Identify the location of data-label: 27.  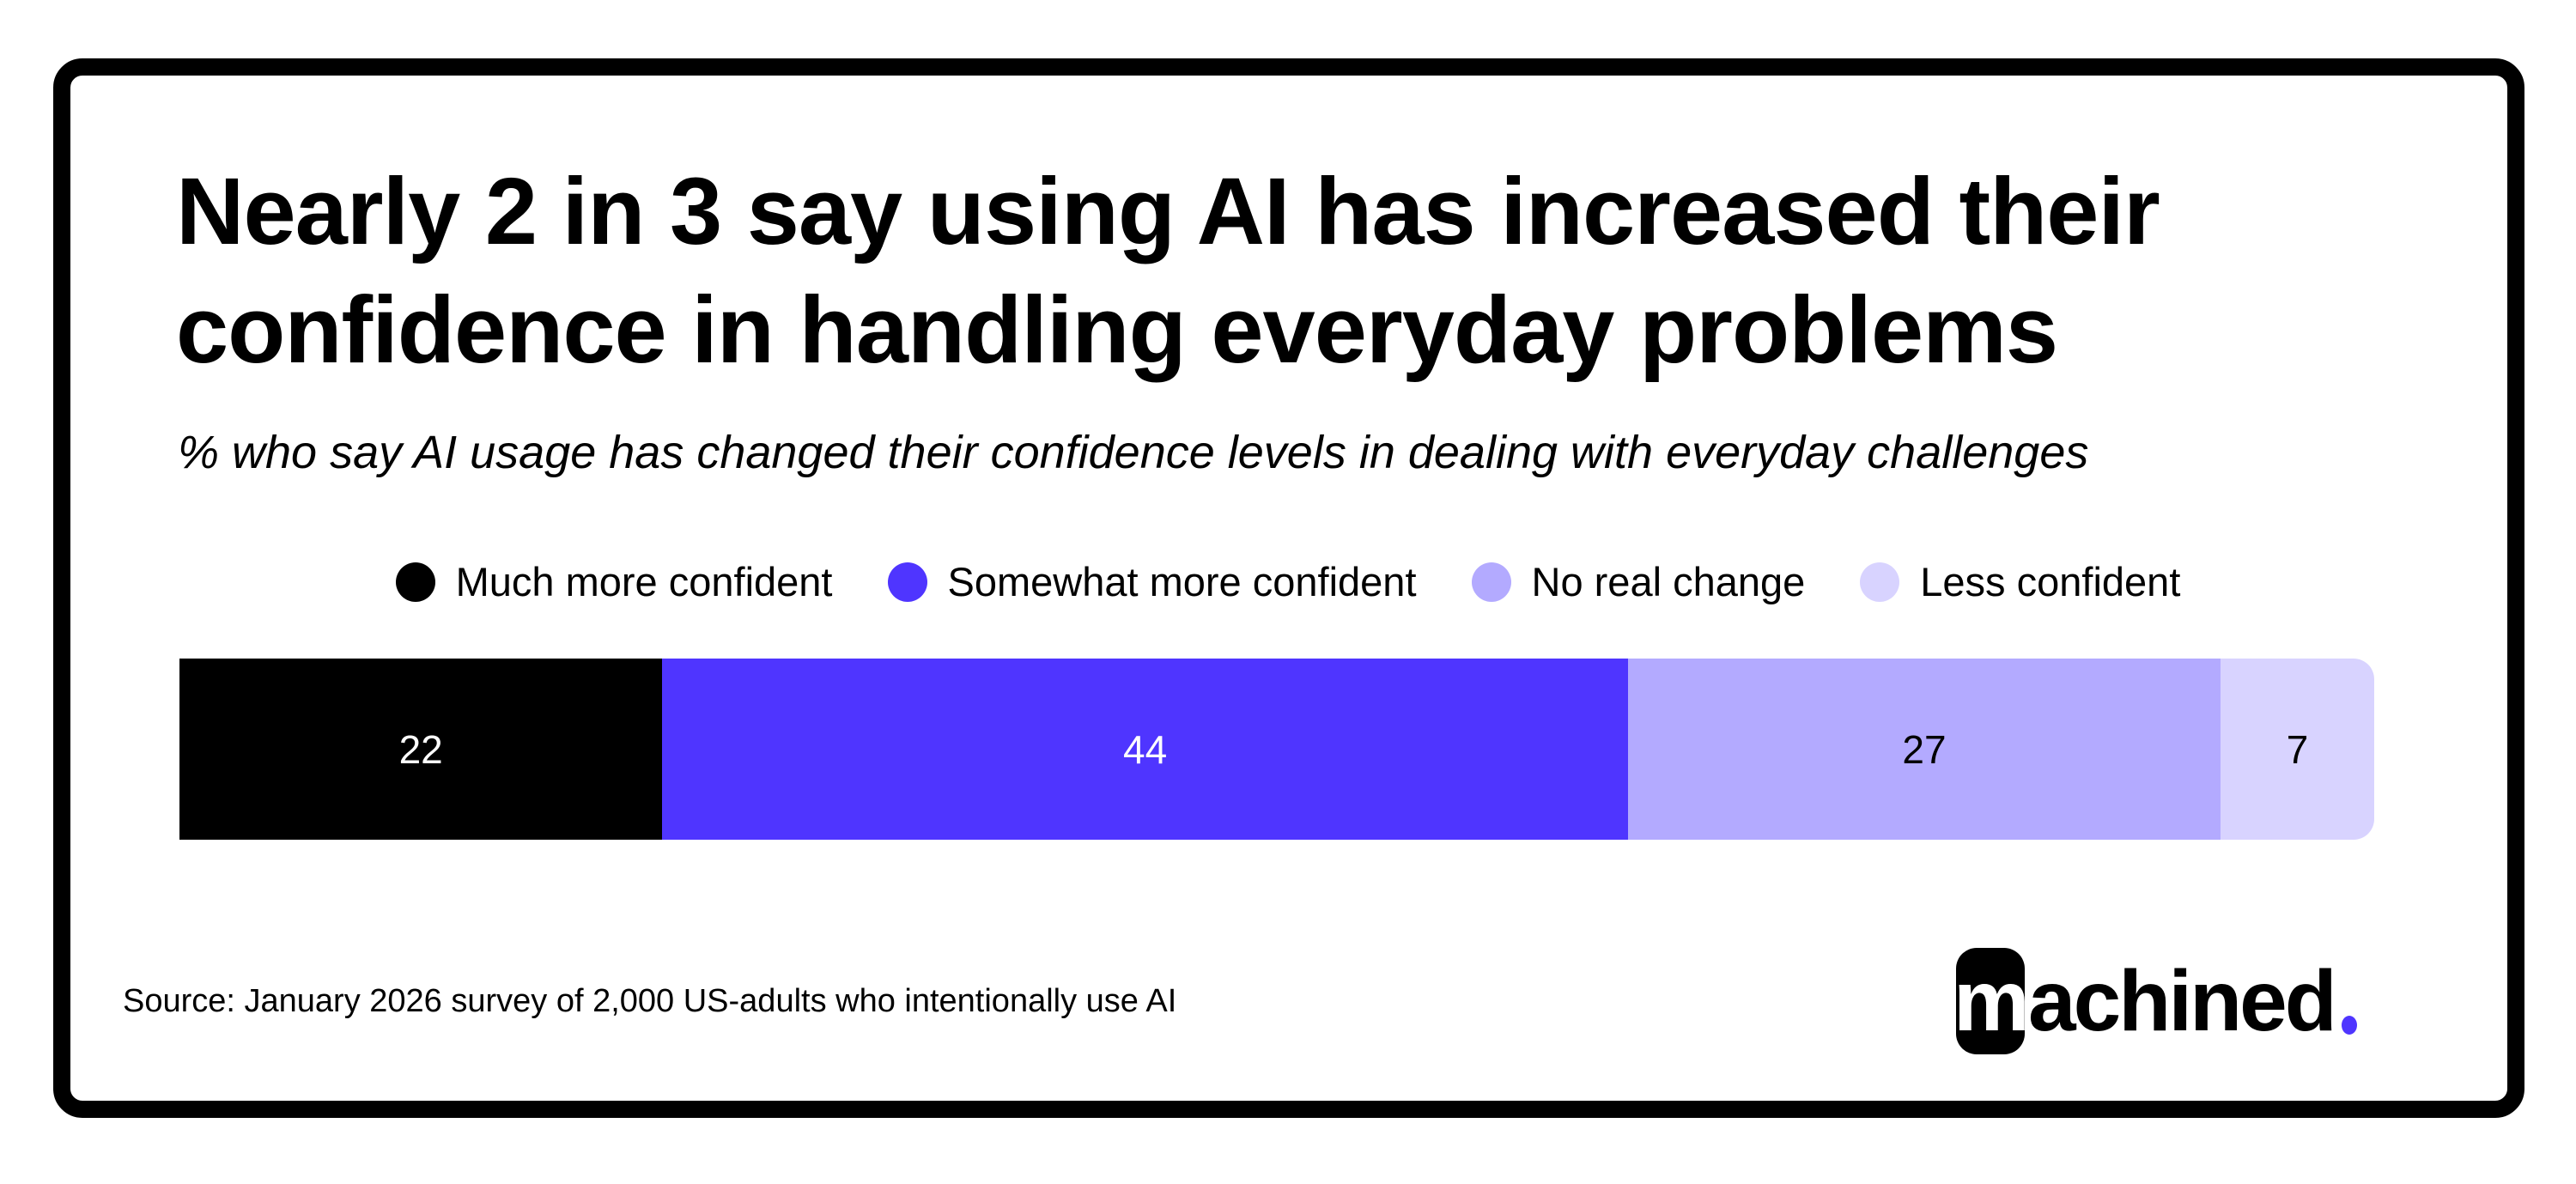
(1924, 749).